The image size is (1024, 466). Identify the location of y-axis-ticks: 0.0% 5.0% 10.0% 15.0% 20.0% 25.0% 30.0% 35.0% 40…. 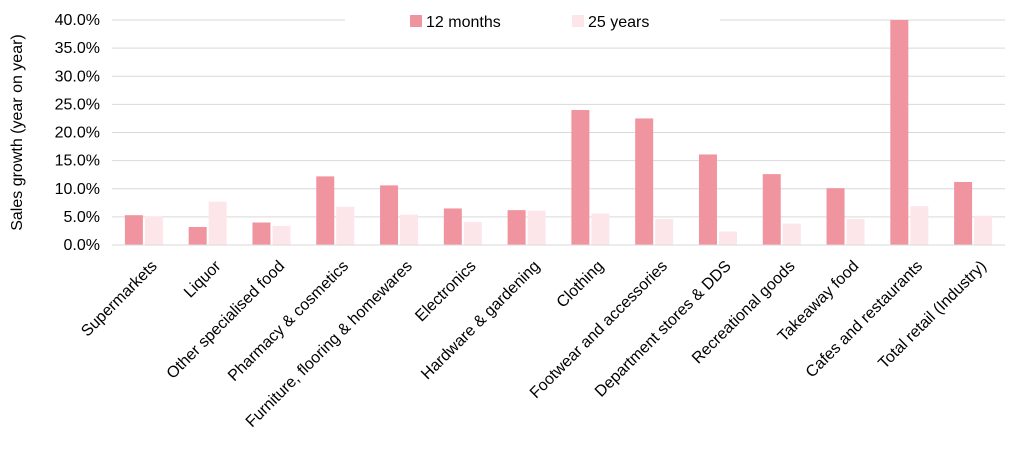
(77, 133).